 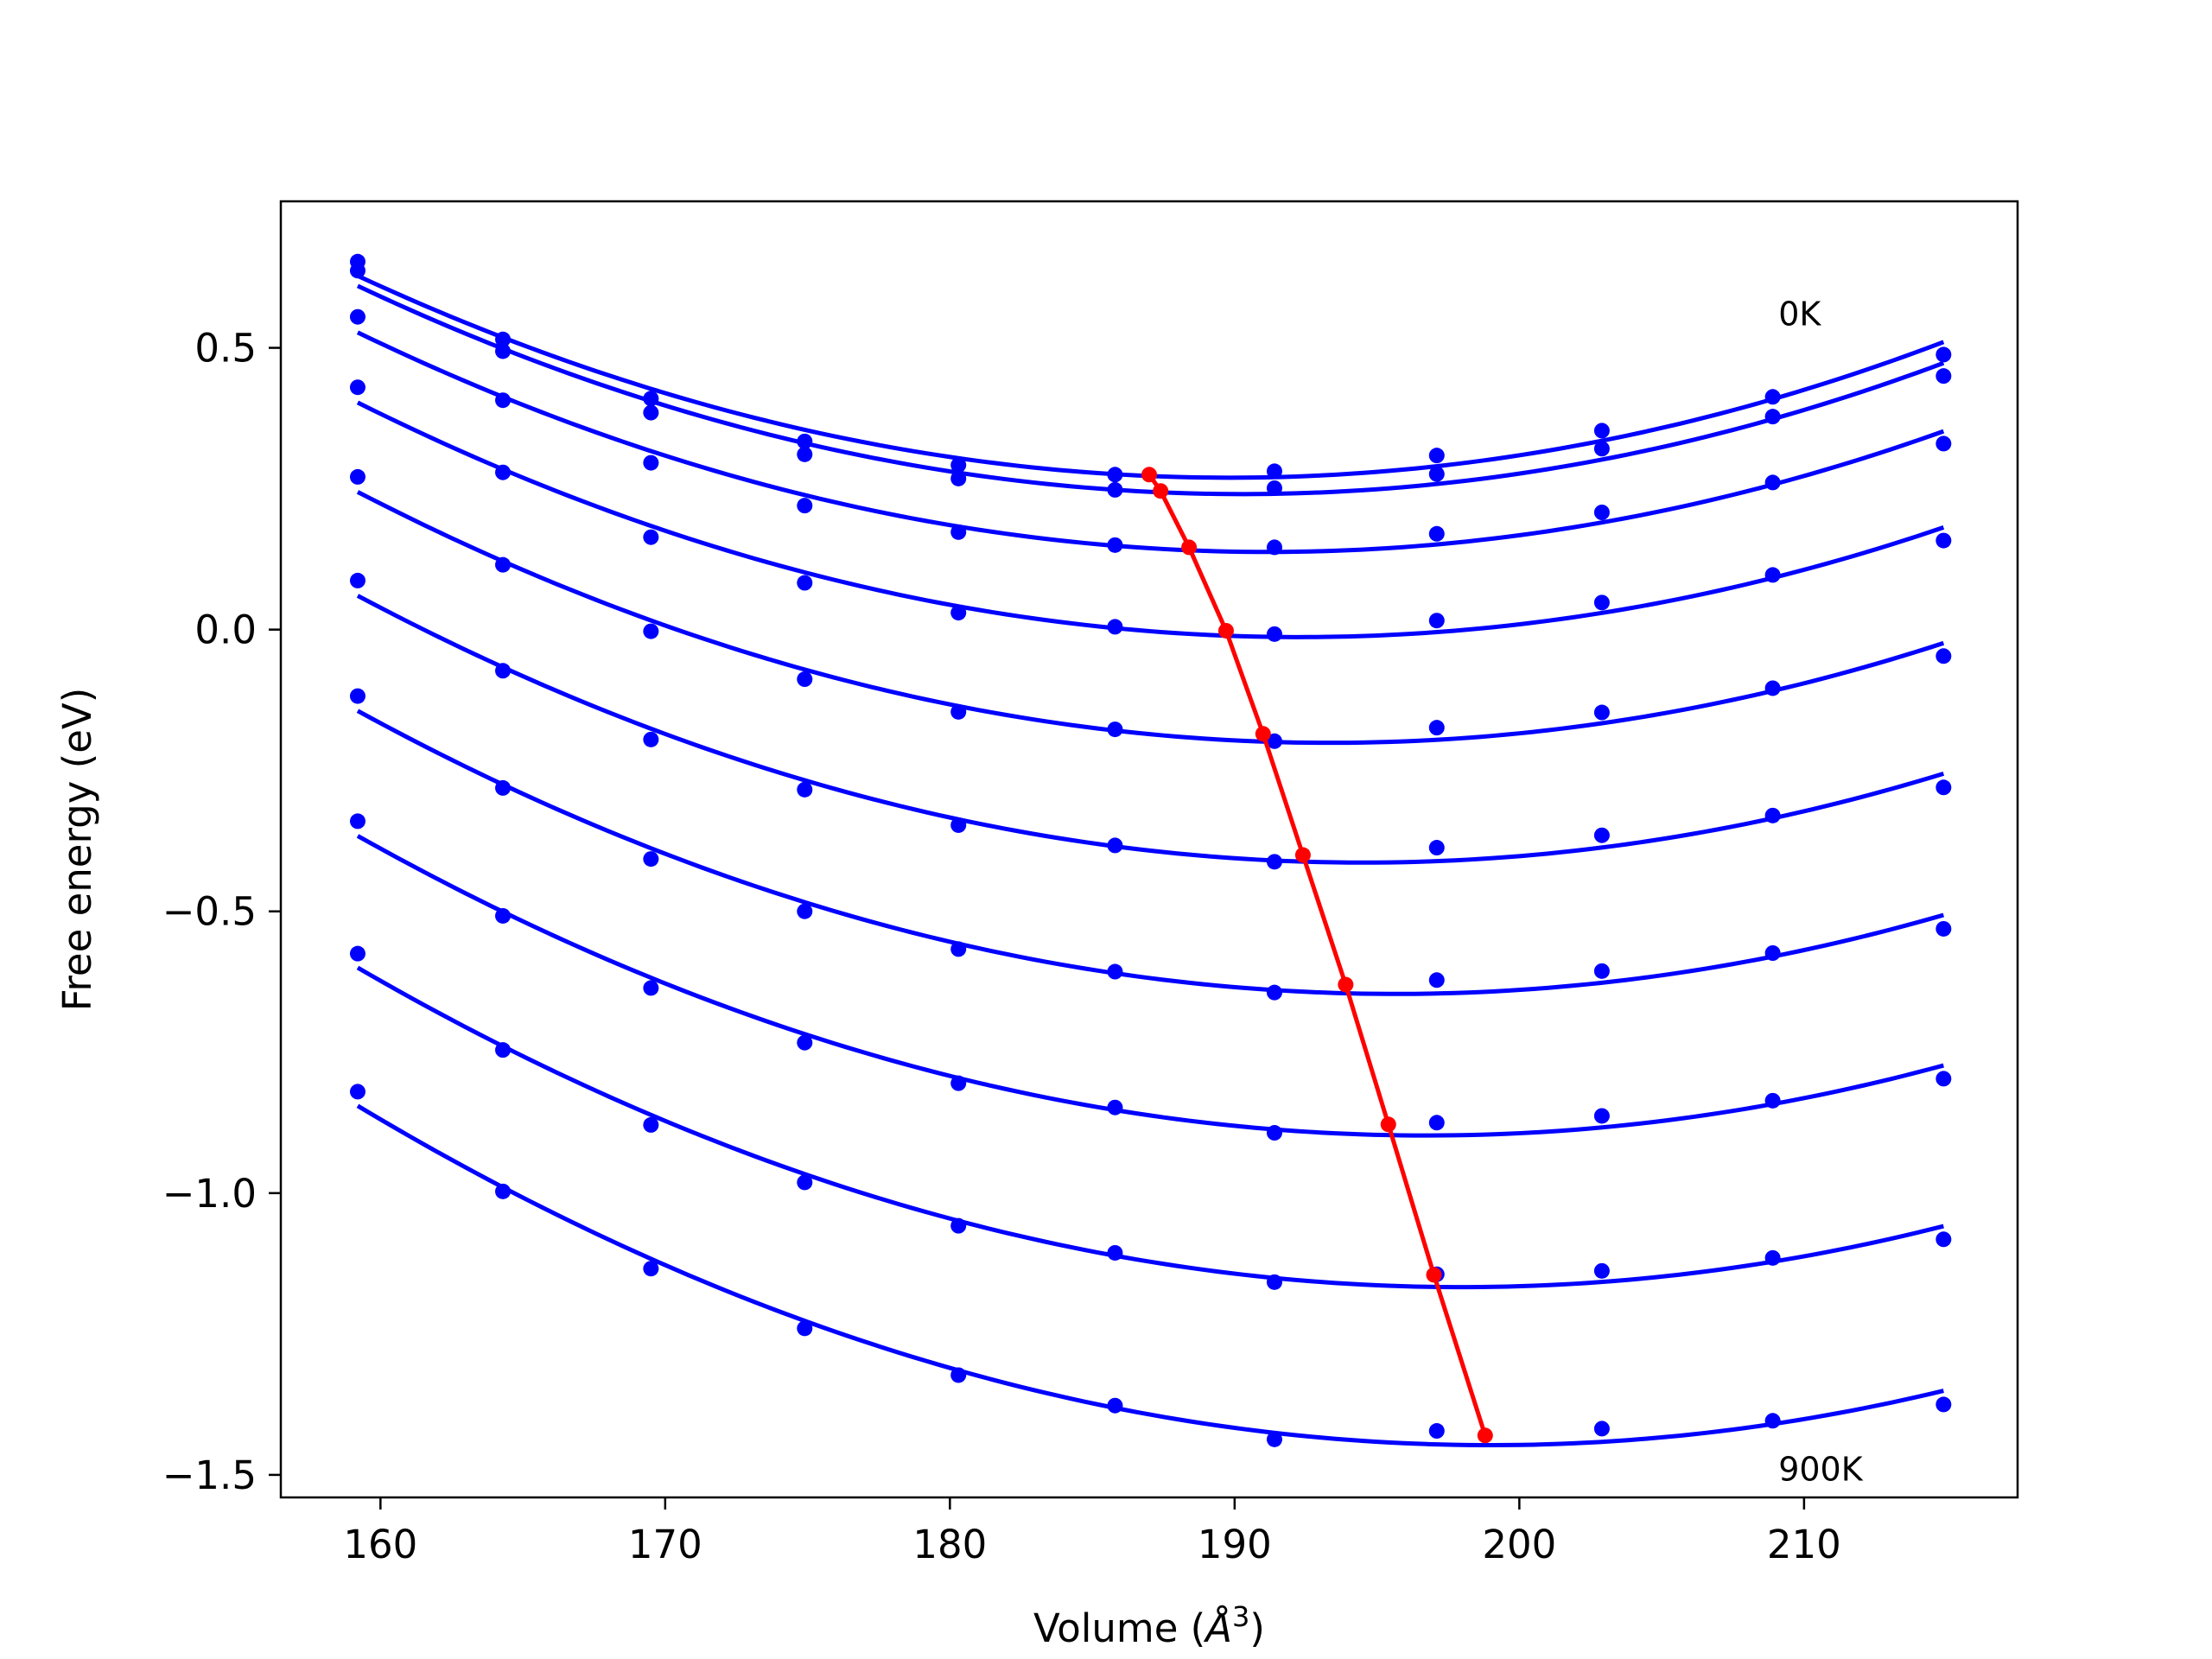 I want to click on curve-annotation: 900K, so click(x=1821, y=1469).